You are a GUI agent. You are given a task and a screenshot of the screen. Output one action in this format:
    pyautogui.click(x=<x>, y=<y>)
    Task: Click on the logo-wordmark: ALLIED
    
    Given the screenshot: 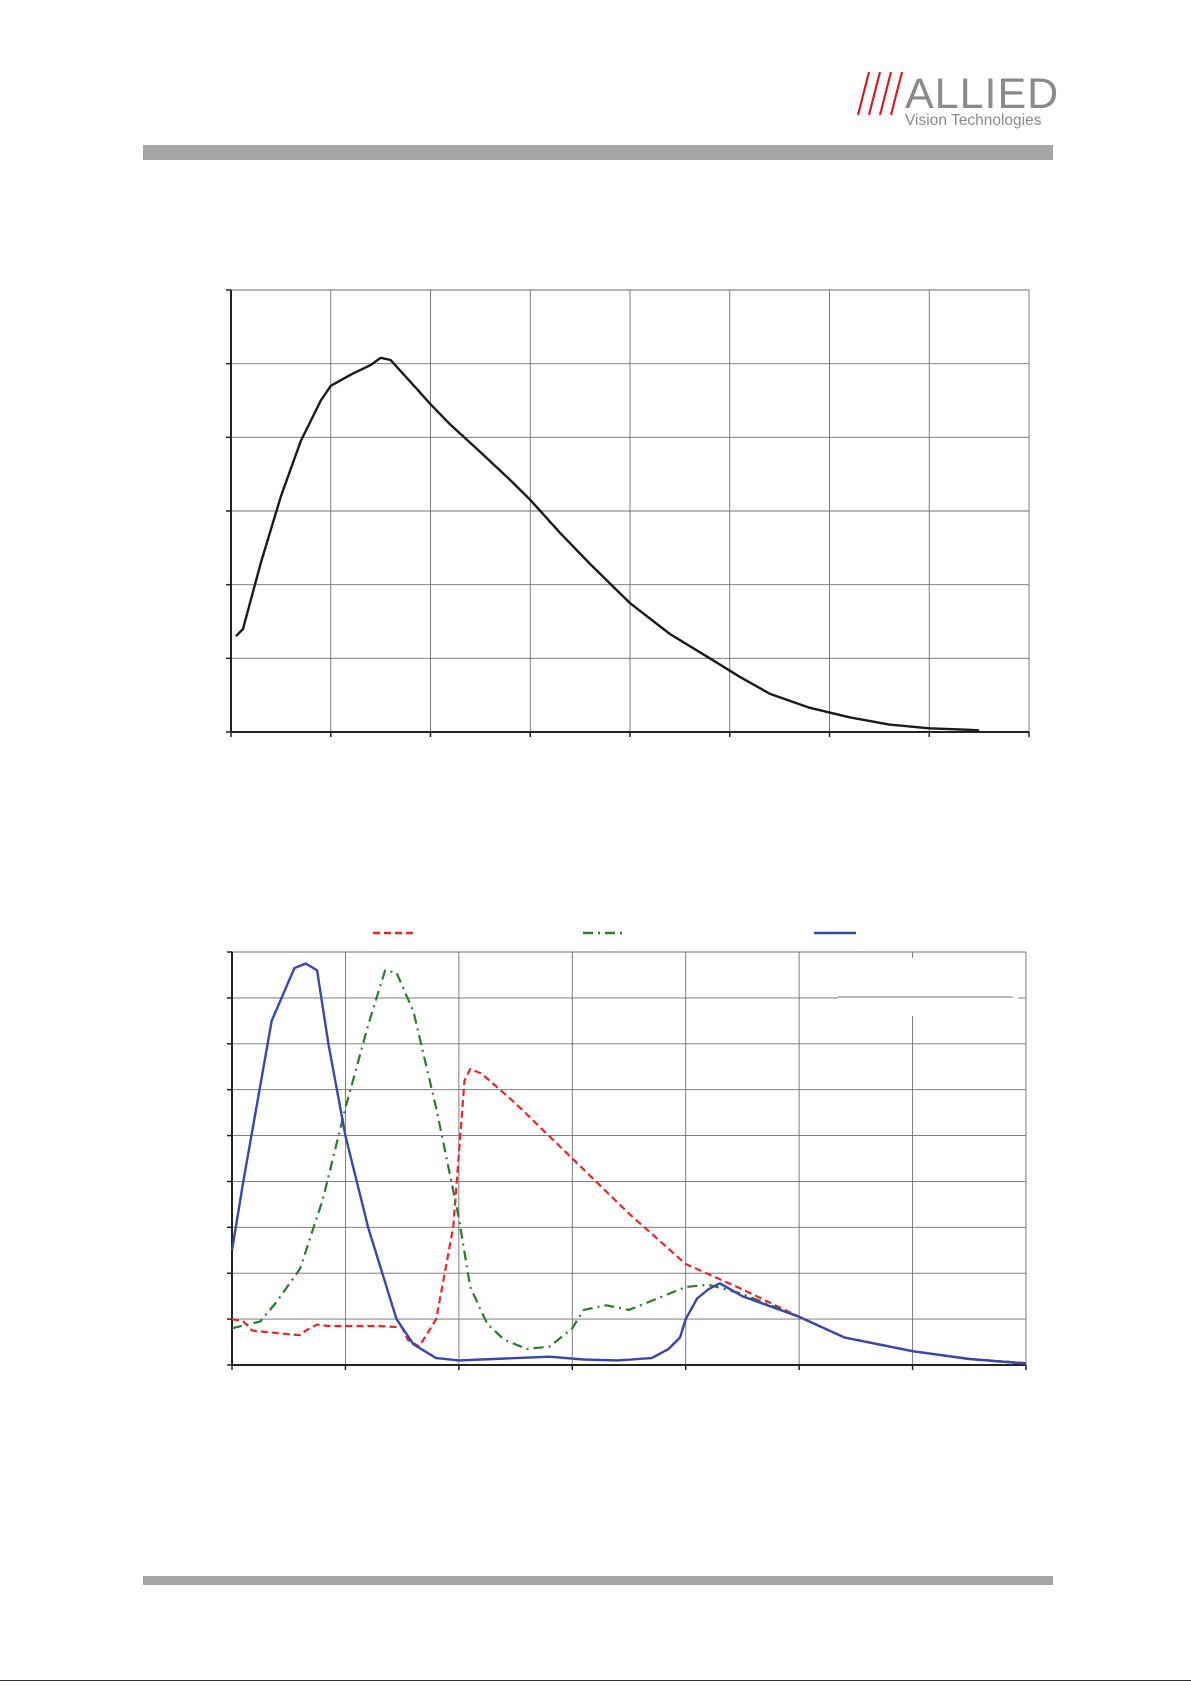 What is the action you would take?
    pyautogui.click(x=982, y=94)
    